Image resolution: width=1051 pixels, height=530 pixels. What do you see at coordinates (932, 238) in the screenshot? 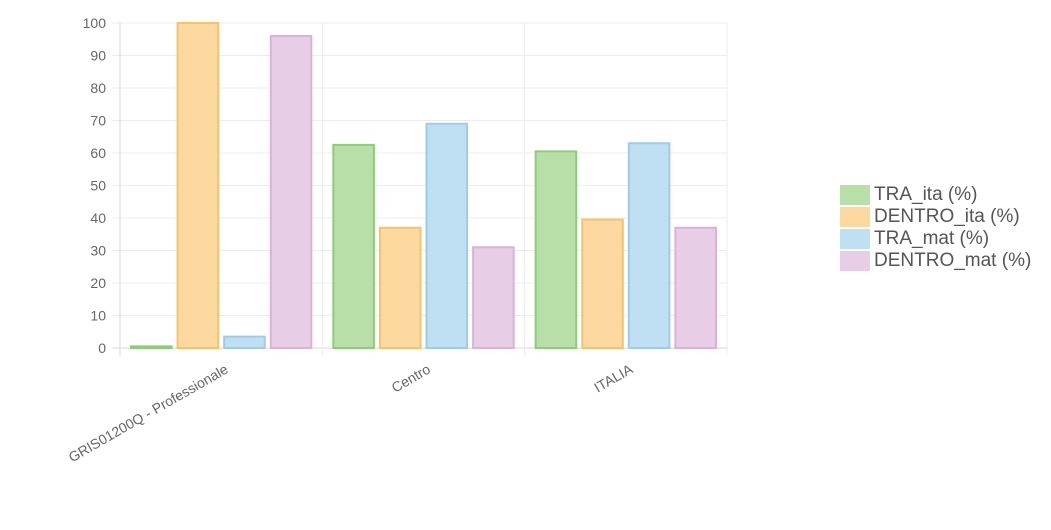
I see `legend-label: TRA_mat (%)` at bounding box center [932, 238].